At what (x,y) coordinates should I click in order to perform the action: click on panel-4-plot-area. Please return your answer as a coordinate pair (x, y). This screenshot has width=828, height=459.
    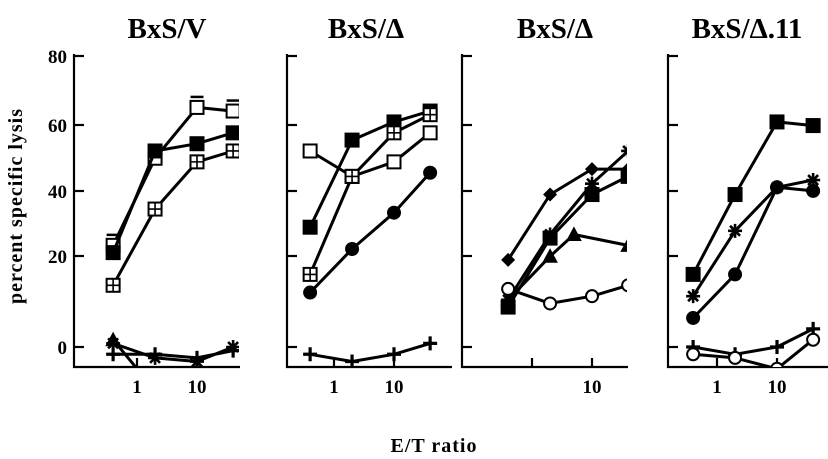
    Looking at the image, I should click on (753, 240).